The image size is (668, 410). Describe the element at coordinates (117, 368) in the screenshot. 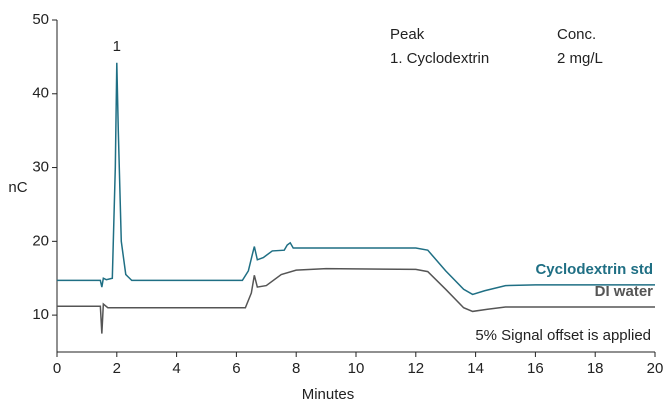

I see `x-tick-label: 2` at that location.